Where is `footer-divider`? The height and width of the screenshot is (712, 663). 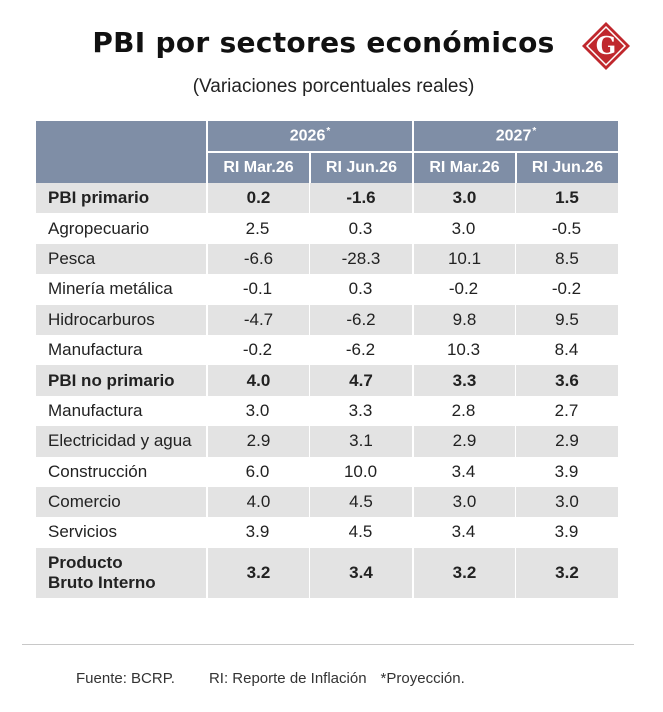
footer-divider is located at coordinates (328, 644).